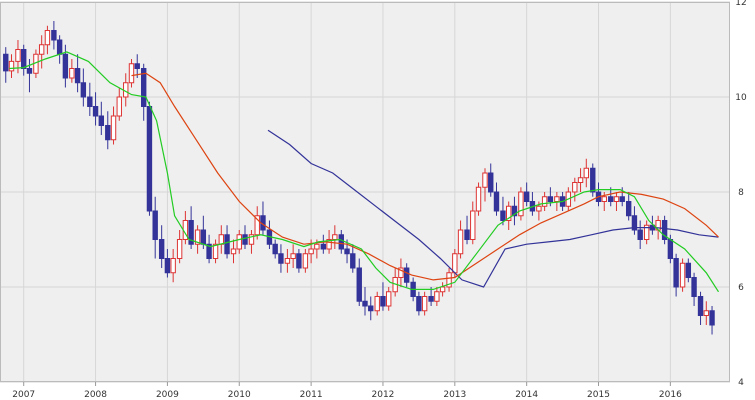  What do you see at coordinates (741, 288) in the screenshot?
I see `y-tick-label: 6` at bounding box center [741, 288].